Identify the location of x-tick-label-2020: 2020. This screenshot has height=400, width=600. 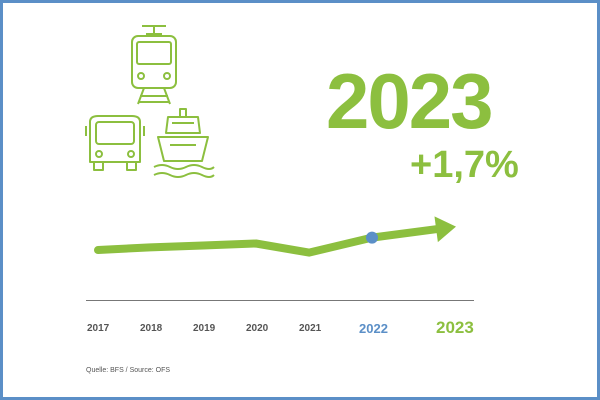
(257, 328).